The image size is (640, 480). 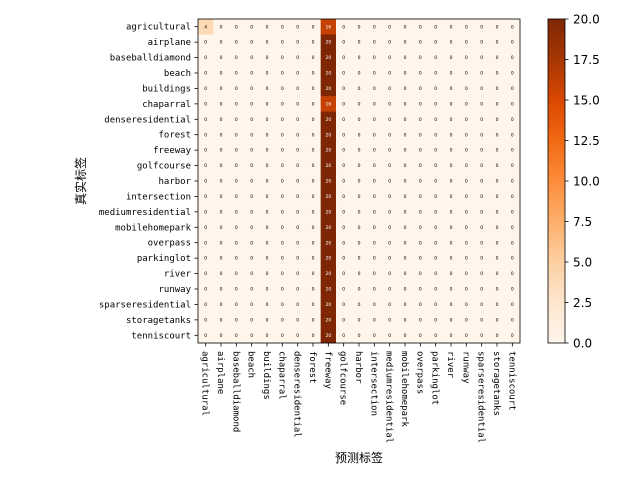 I want to click on x-tick-label: storagetanks, so click(x=496, y=383).